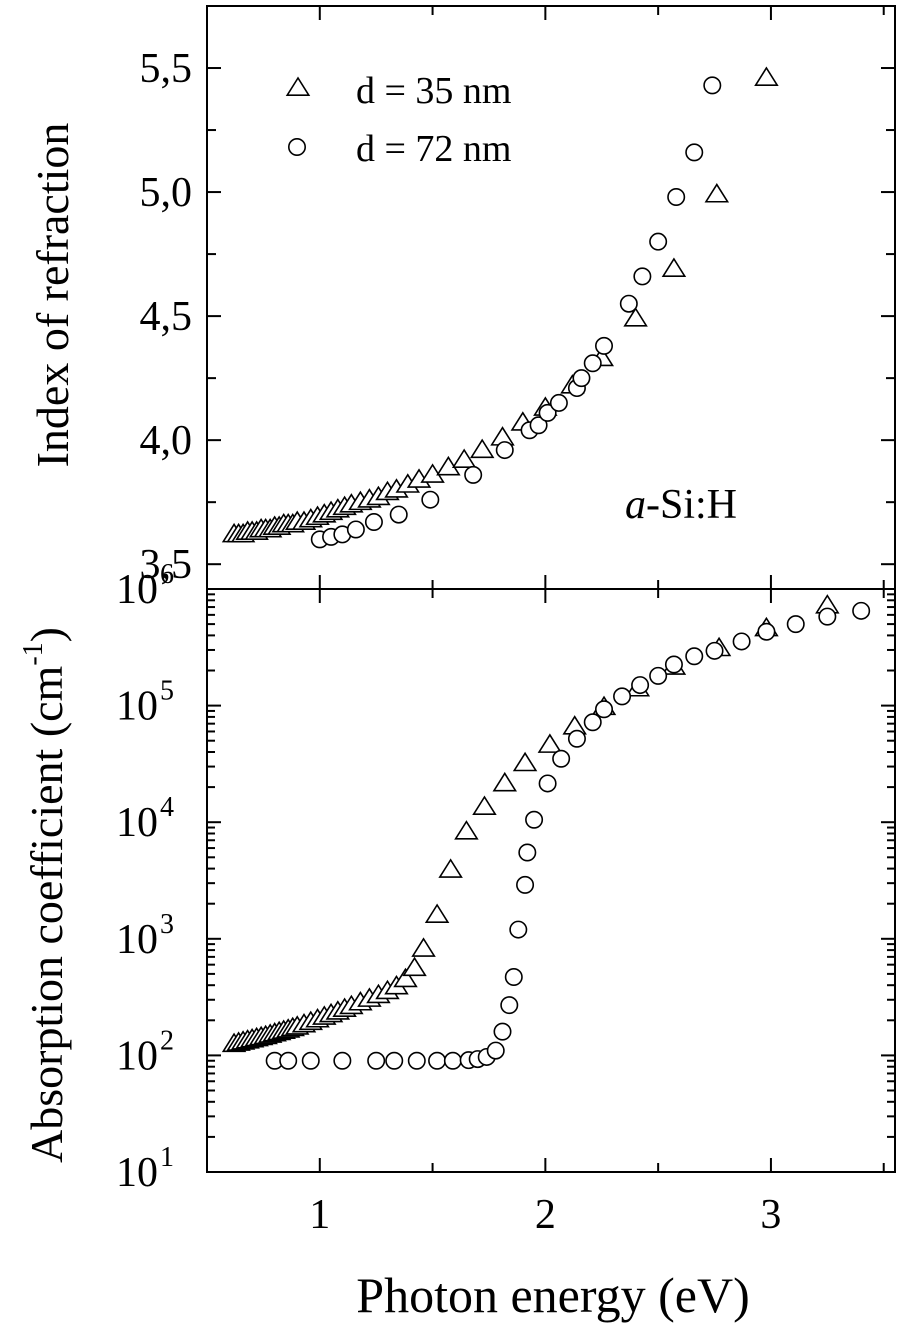  I want to click on refraction-y-tick-labels: 3,5 4,0 4,5 5,0 5,5, so click(166, 317).